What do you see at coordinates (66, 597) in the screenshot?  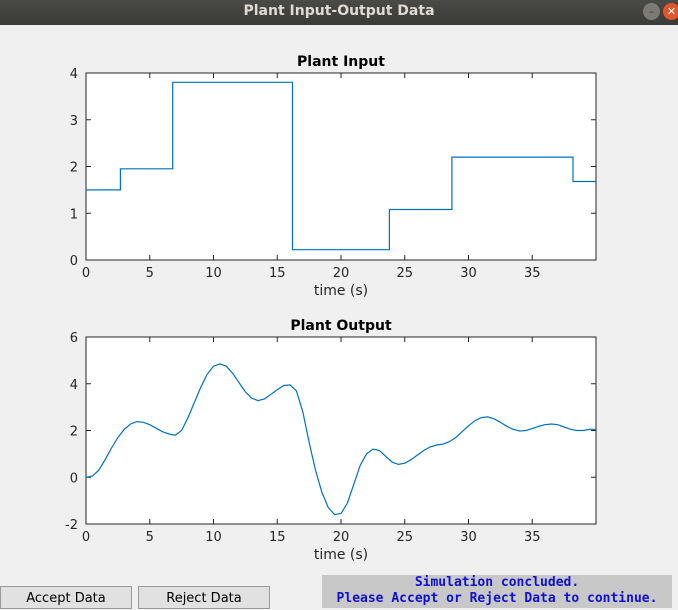 I see `accept-data-button: Accept Data` at bounding box center [66, 597].